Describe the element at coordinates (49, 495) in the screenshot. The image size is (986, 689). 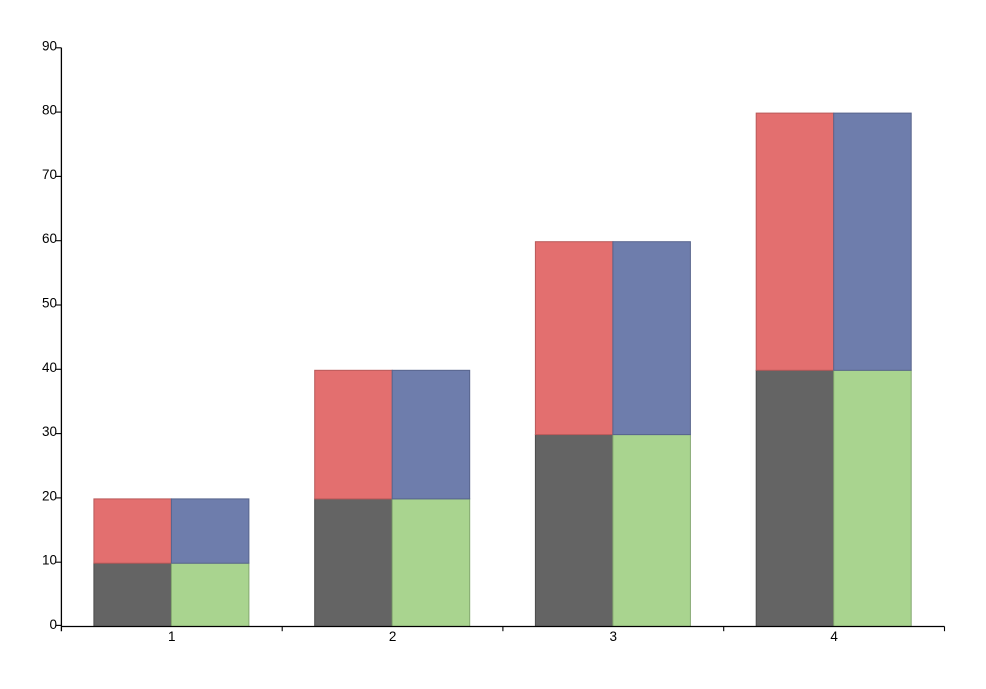
I see `svg-text: 20` at that location.